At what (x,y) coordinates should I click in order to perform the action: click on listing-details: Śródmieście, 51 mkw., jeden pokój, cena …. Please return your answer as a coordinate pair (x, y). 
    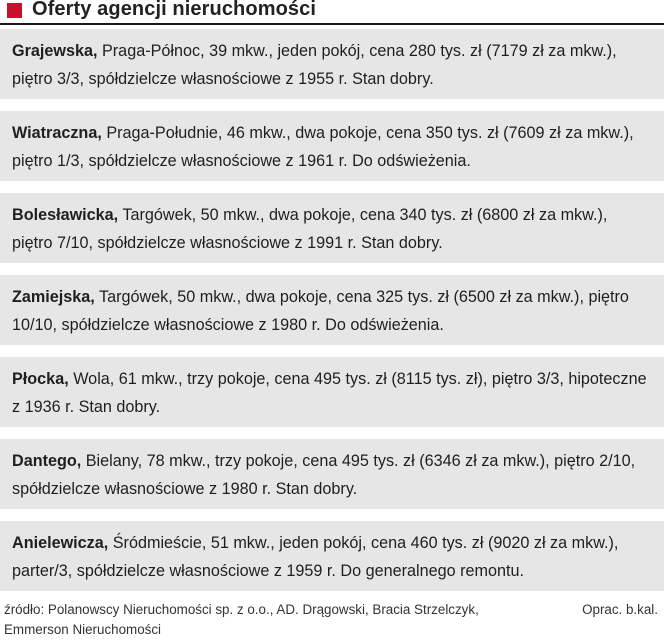
    Looking at the image, I should click on (315, 557).